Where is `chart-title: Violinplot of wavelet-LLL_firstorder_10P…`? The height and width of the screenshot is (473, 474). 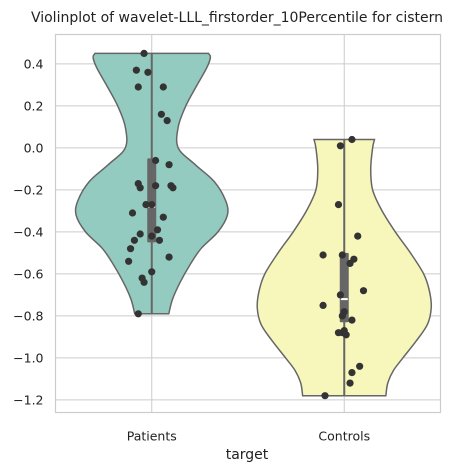 chart-title: Violinplot of wavelet-LLL_firstorder_10P… is located at coordinates (237, 18).